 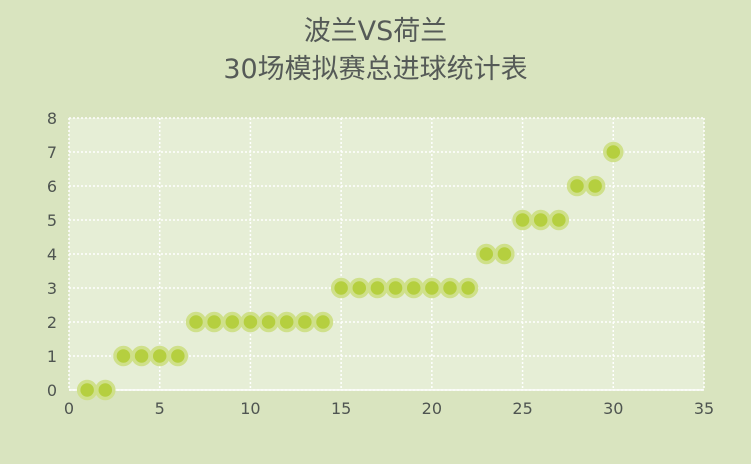 What do you see at coordinates (52, 288) in the screenshot?
I see `y-tick-label: 3` at bounding box center [52, 288].